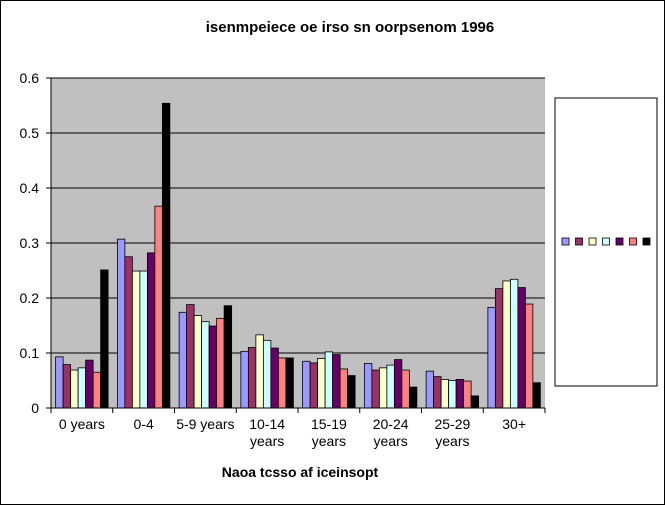 Image resolution: width=665 pixels, height=506 pixels. I want to click on y-tick-label: 0.6, so click(30, 78).